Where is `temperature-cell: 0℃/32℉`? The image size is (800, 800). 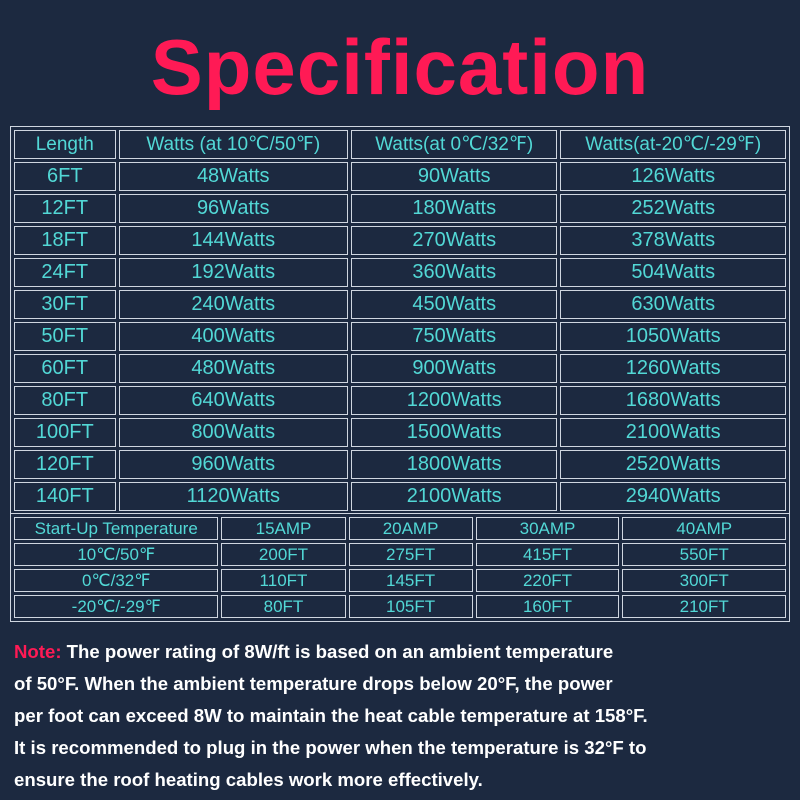 temperature-cell: 0℃/32℉ is located at coordinates (116, 580).